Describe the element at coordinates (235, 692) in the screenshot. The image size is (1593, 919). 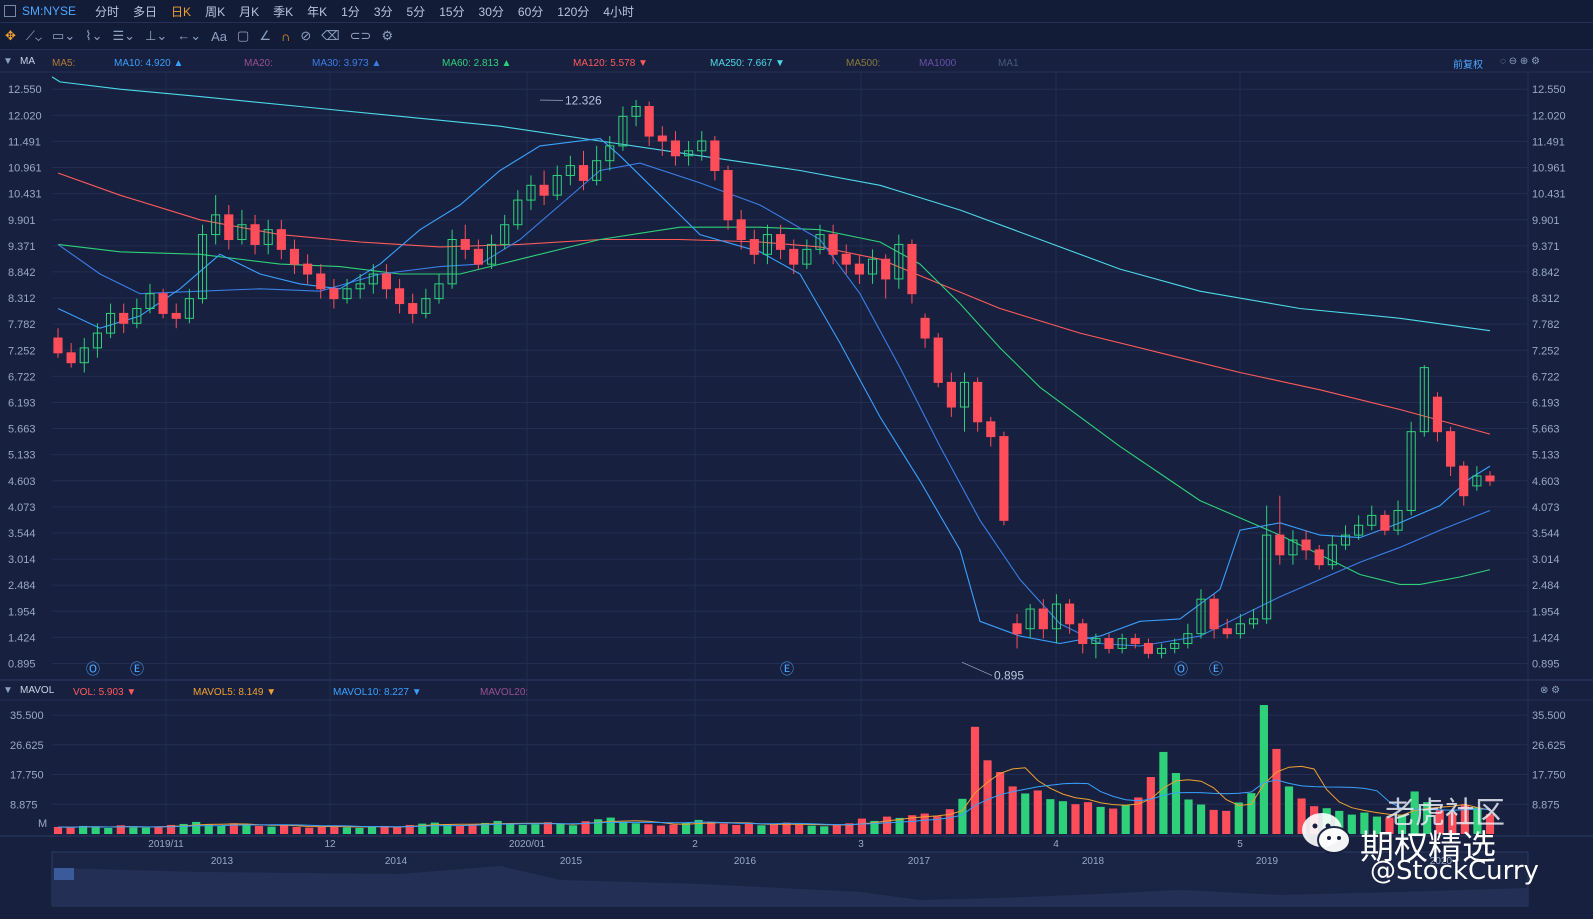
I see `vol-legend-item: MAVOL5: 8.149 ▼` at that location.